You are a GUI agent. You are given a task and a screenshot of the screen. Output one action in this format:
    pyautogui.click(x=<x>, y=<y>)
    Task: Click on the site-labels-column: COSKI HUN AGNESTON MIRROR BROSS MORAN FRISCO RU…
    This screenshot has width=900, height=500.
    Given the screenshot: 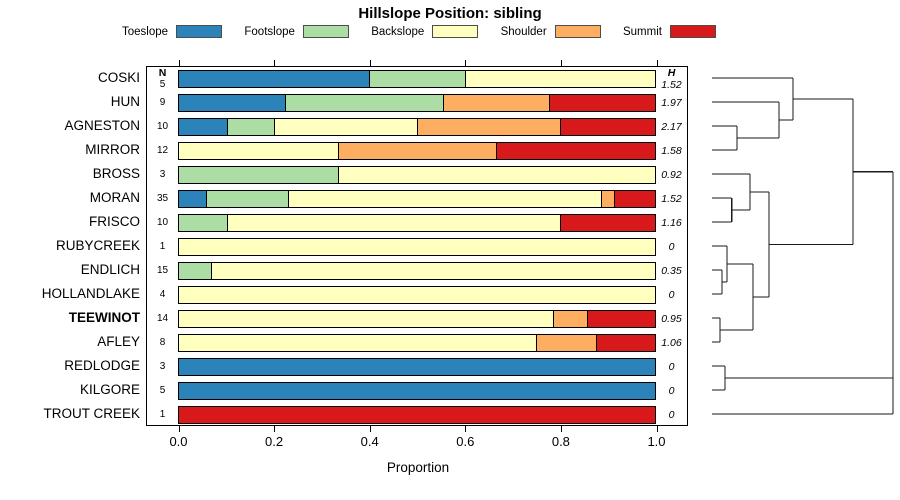 What is the action you would take?
    pyautogui.click(x=70, y=246)
    